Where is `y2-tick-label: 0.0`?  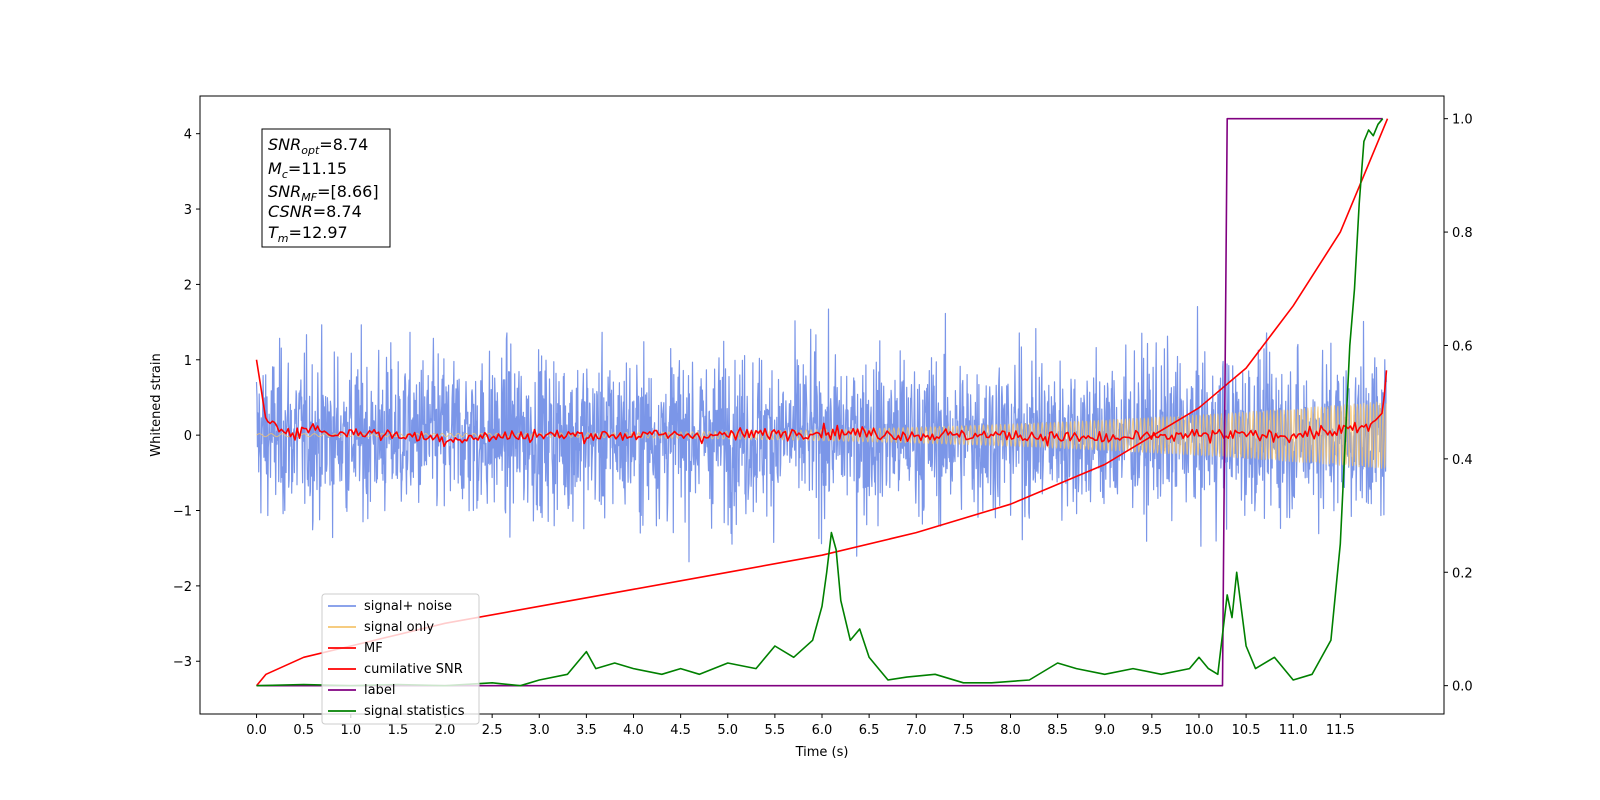 y2-tick-label: 0.0 is located at coordinates (1462, 687).